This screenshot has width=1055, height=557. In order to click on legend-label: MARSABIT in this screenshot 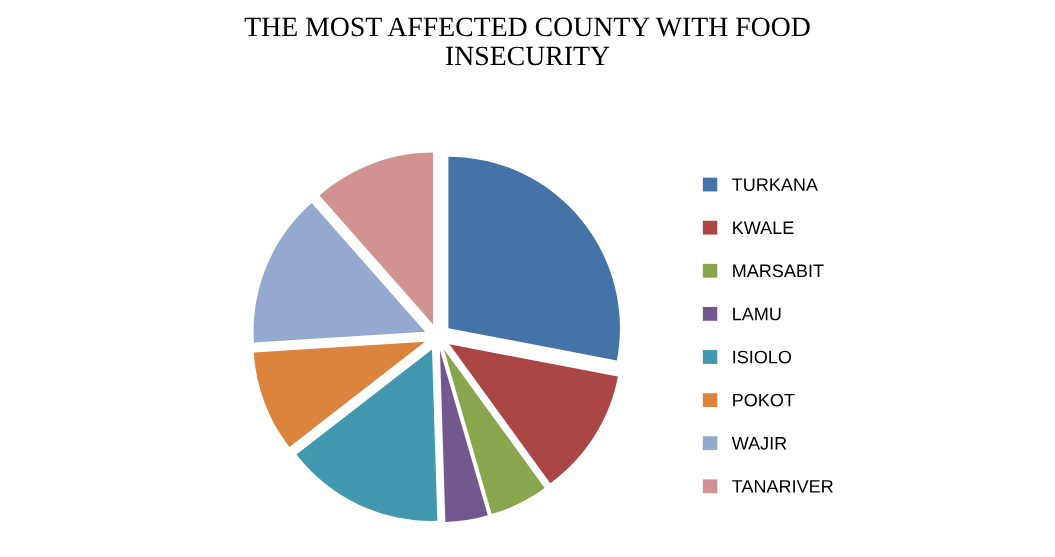, I will do `click(778, 271)`.